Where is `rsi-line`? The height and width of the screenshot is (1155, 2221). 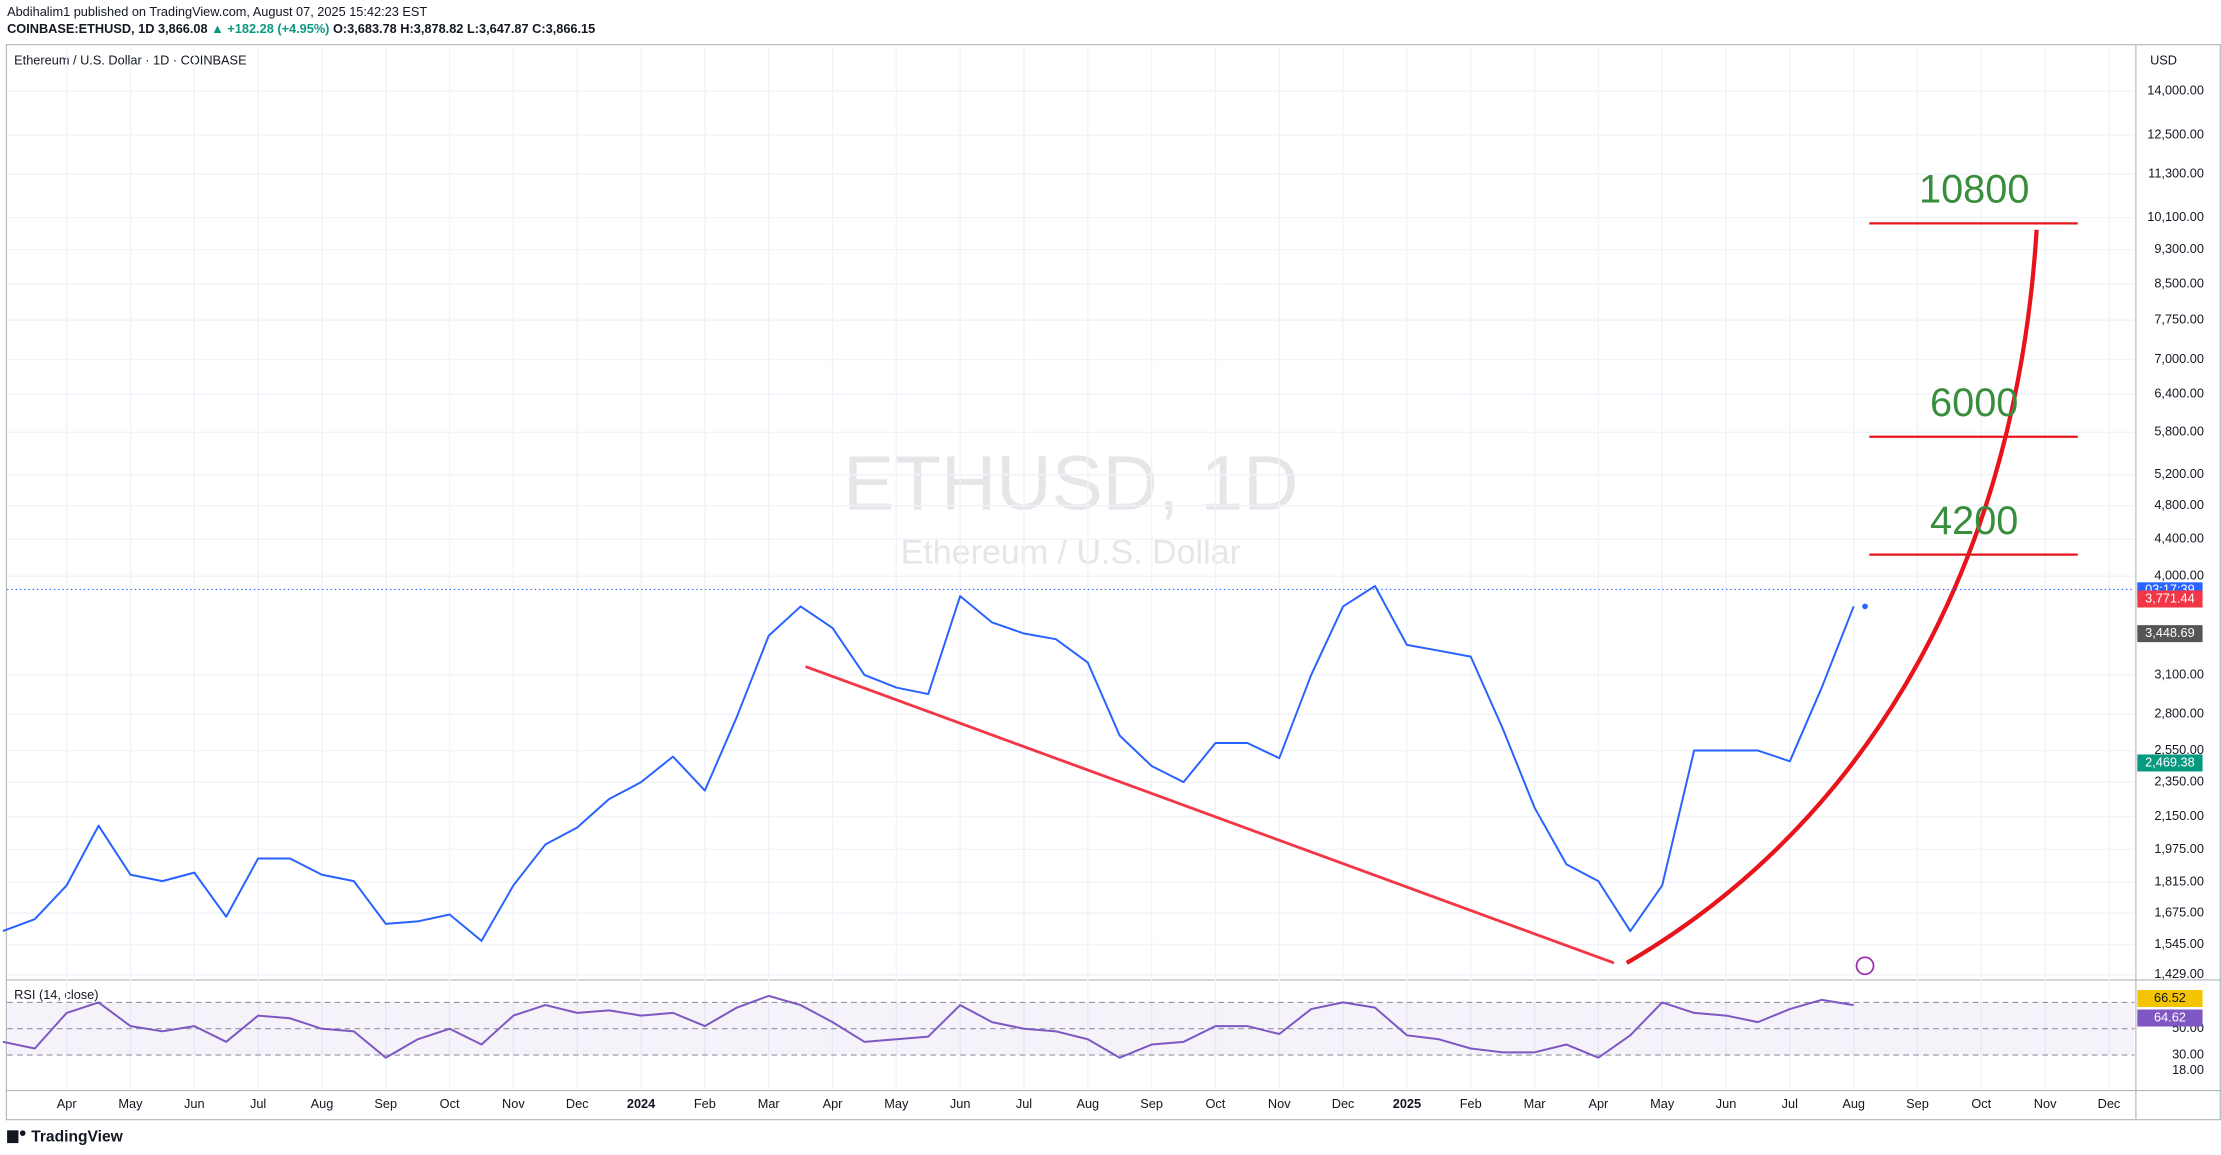 rsi-line is located at coordinates (928, 1026).